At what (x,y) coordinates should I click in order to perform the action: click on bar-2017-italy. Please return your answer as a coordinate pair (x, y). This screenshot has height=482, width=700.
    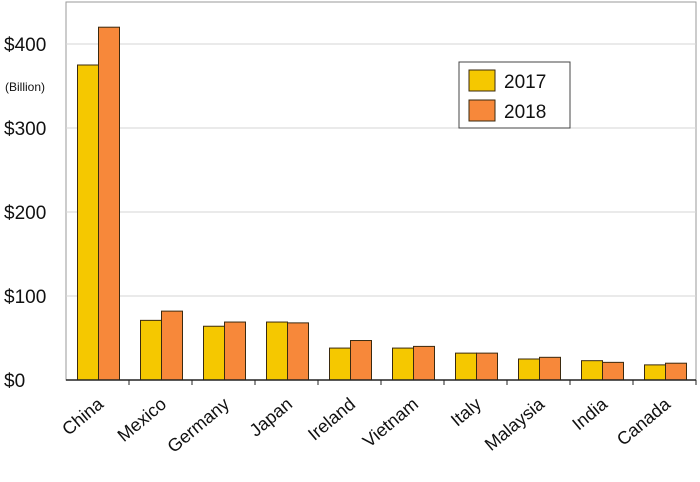
    Looking at the image, I should click on (466, 366).